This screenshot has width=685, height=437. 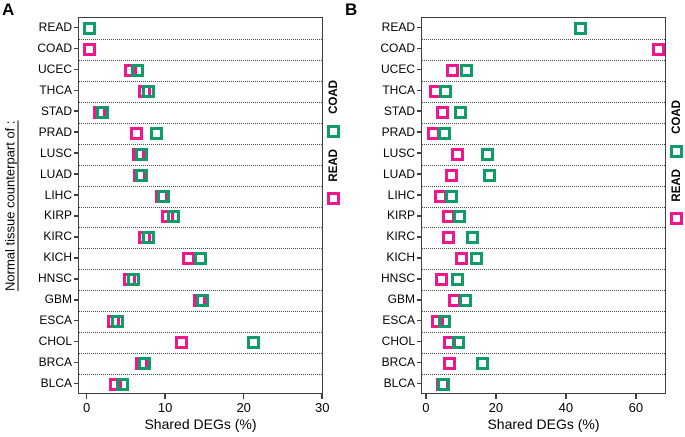 What do you see at coordinates (200, 424) in the screenshot?
I see `x-axis-title-a: Shared DEGs (%)` at bounding box center [200, 424].